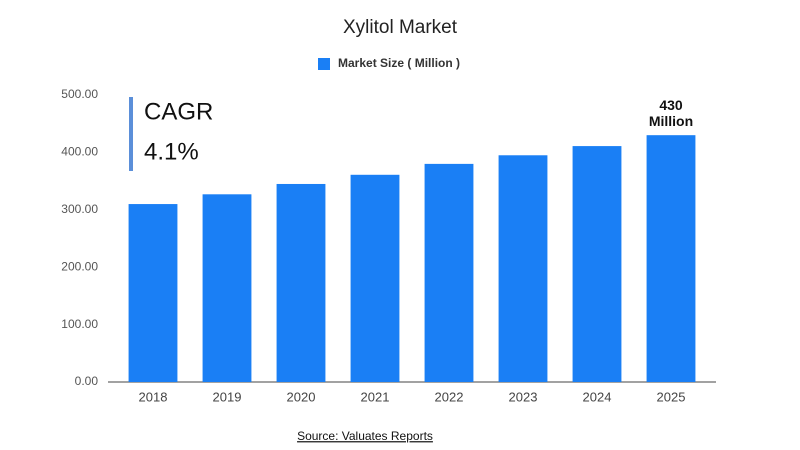 The width and height of the screenshot is (800, 450). Describe the element at coordinates (153, 396) in the screenshot. I see `x-tick-label: 2018` at that location.